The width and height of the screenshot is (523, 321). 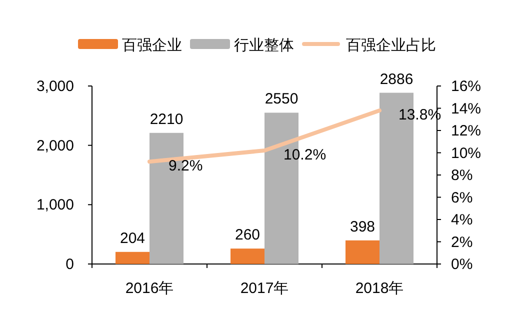 I want to click on legend-label: 行业整体, so click(x=264, y=45).